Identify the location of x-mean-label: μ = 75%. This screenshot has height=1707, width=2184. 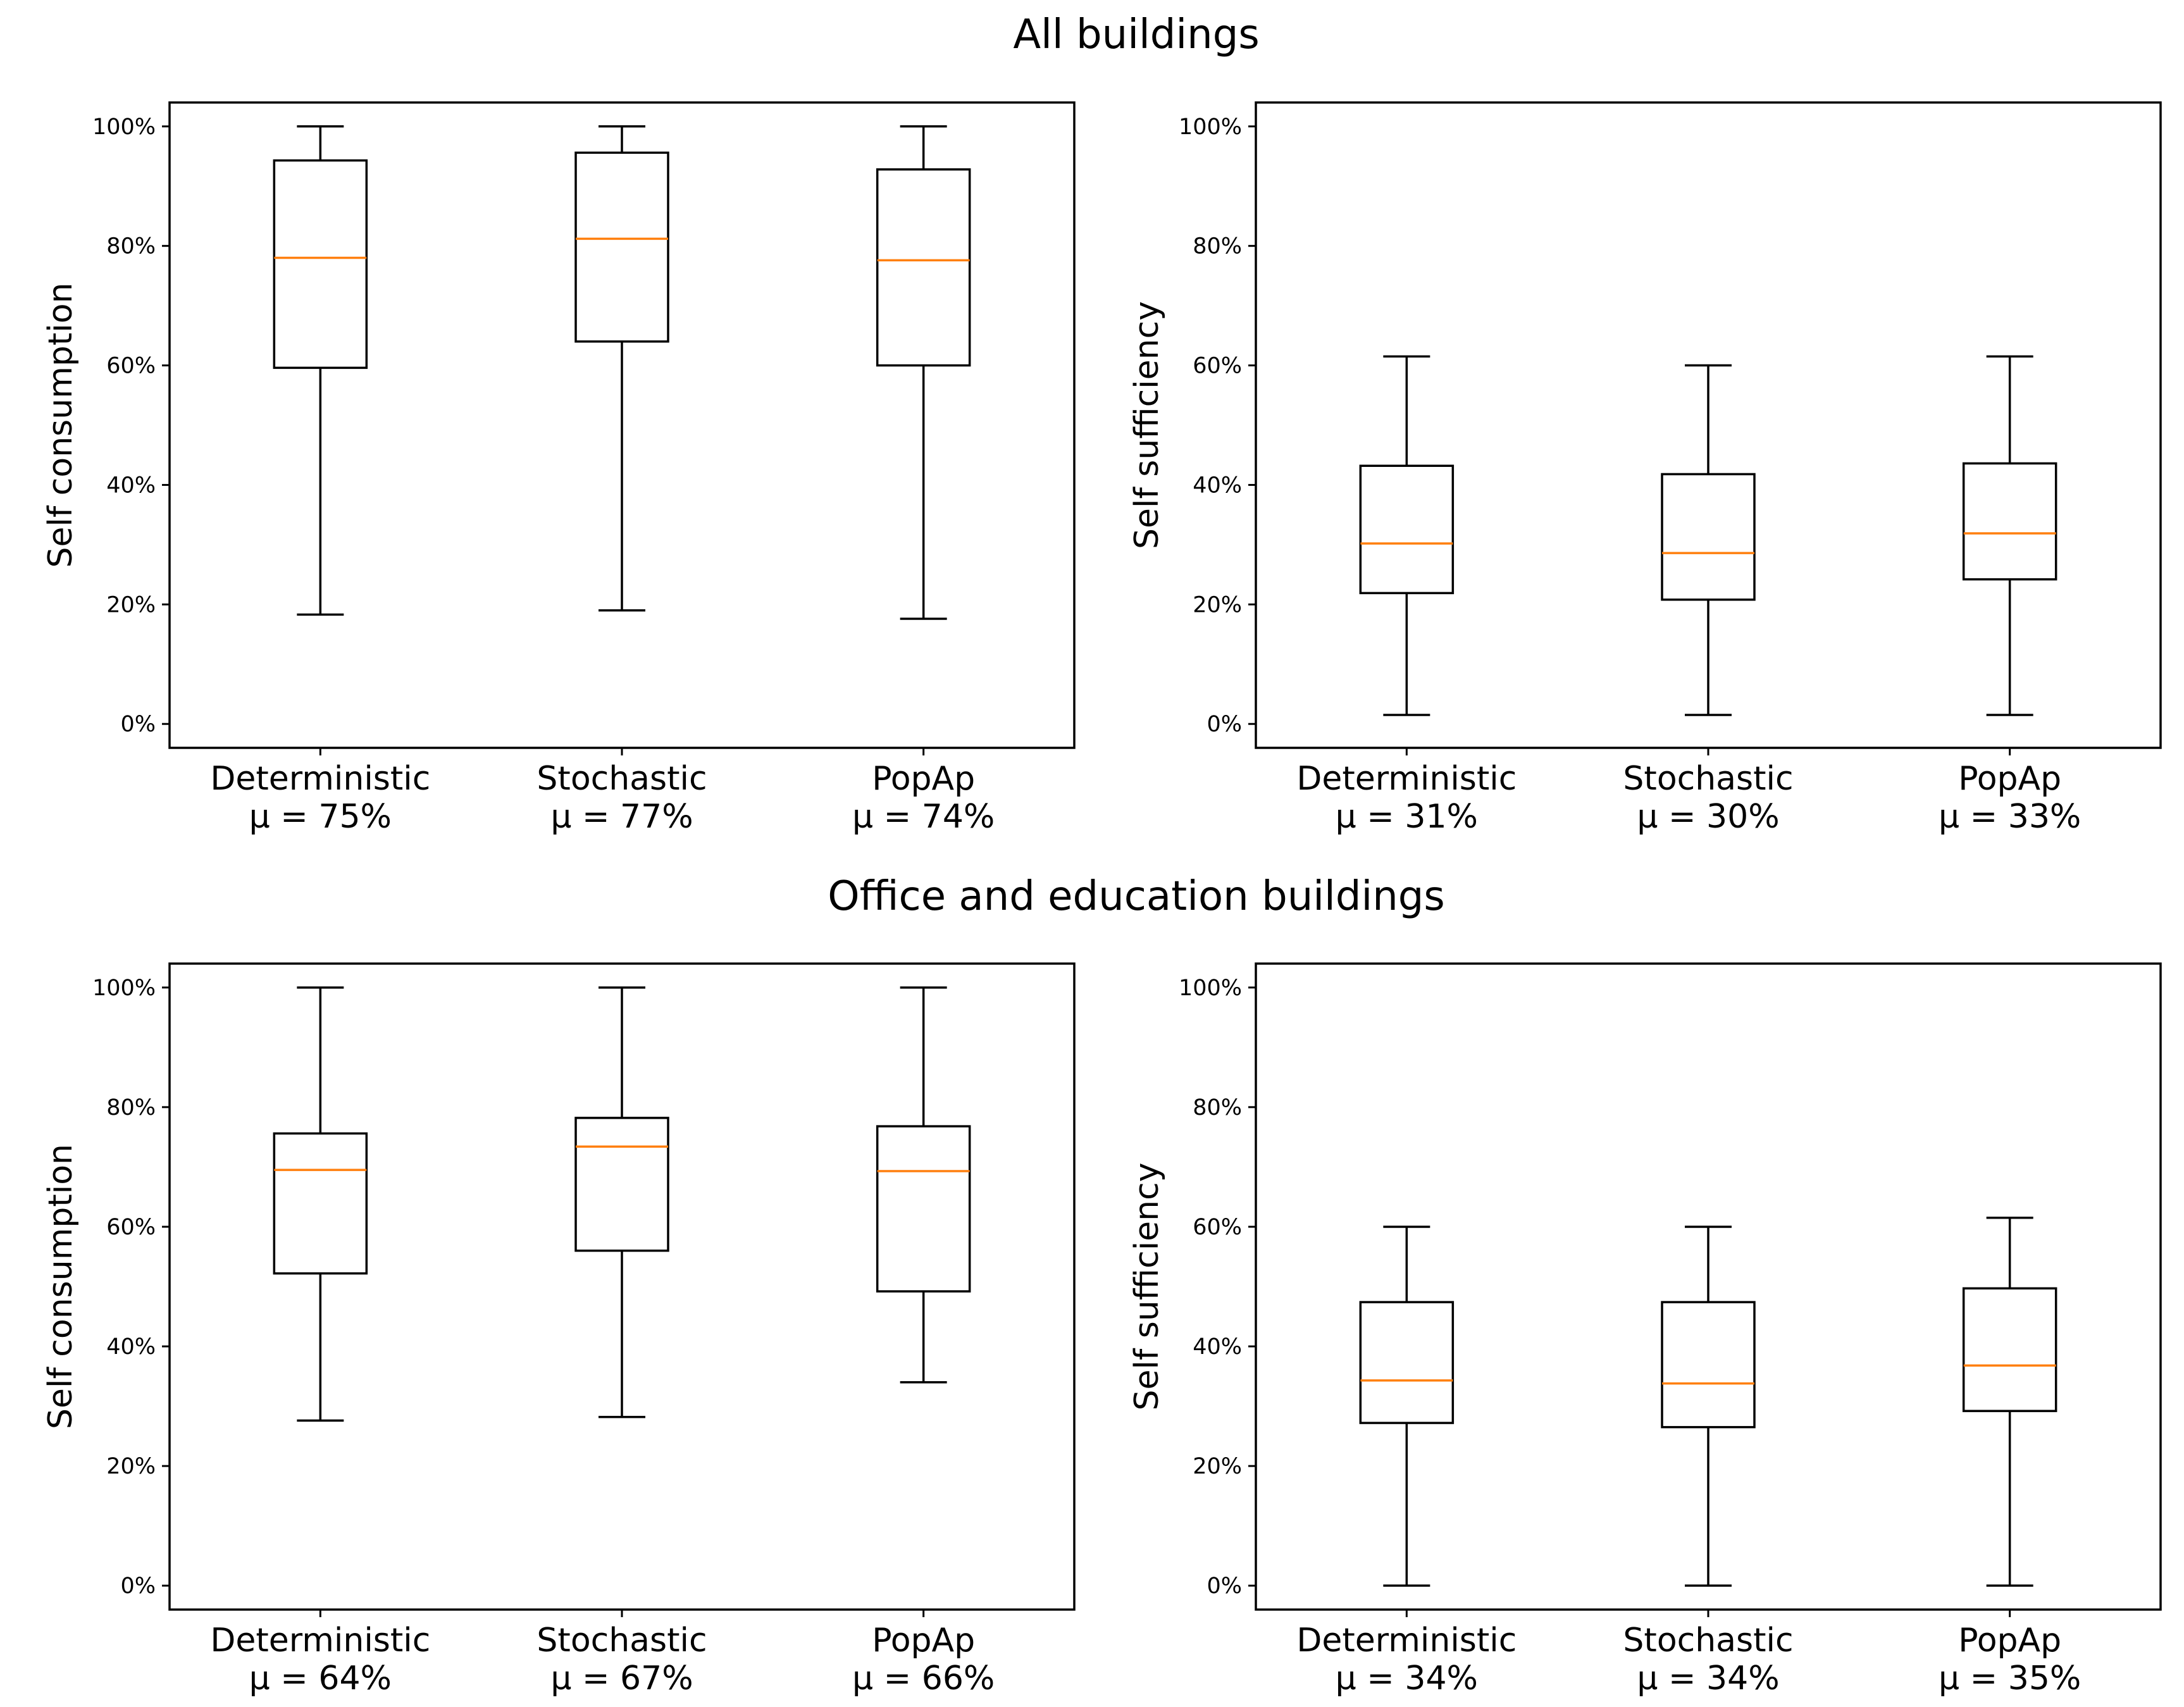
(320, 817).